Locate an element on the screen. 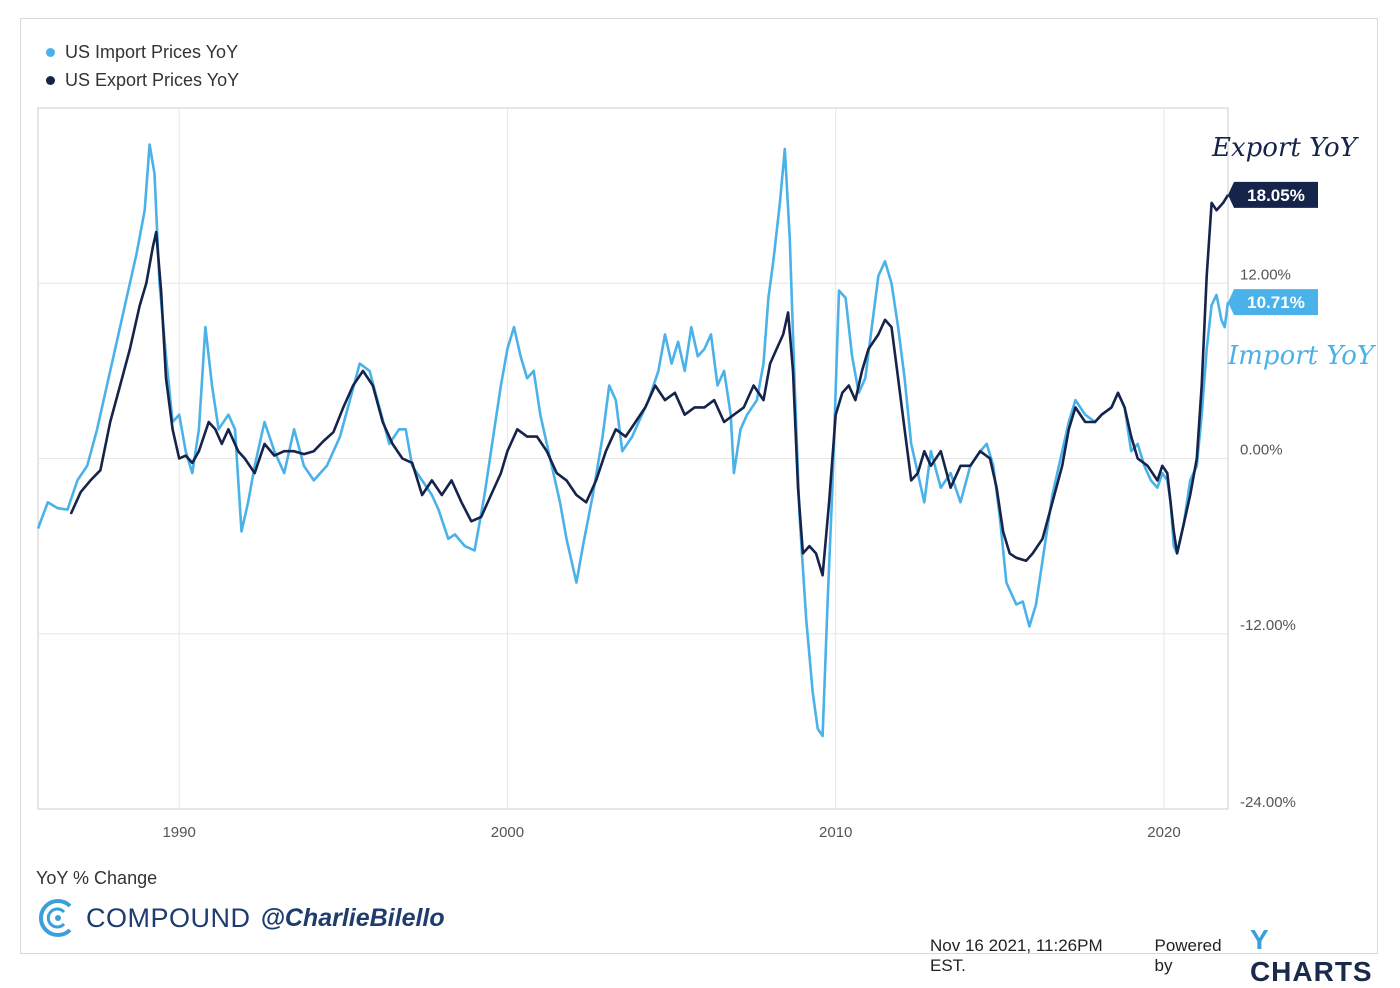  y-unit-label: YoY % Change is located at coordinates (97, 878).